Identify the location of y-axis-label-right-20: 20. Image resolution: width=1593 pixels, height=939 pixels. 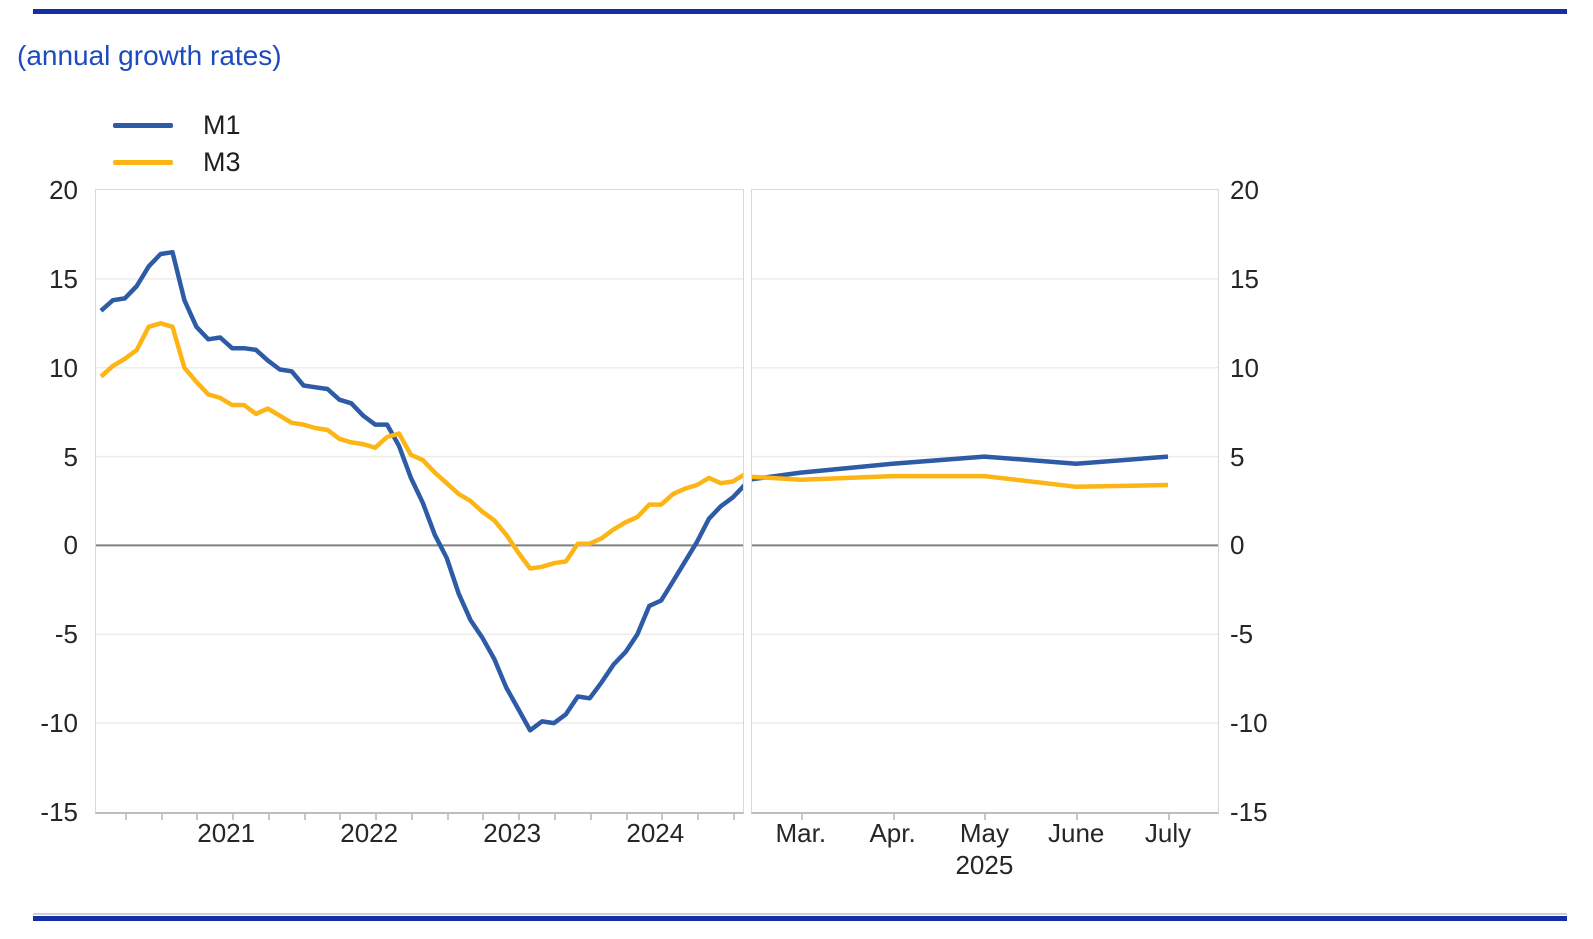
(1244, 190).